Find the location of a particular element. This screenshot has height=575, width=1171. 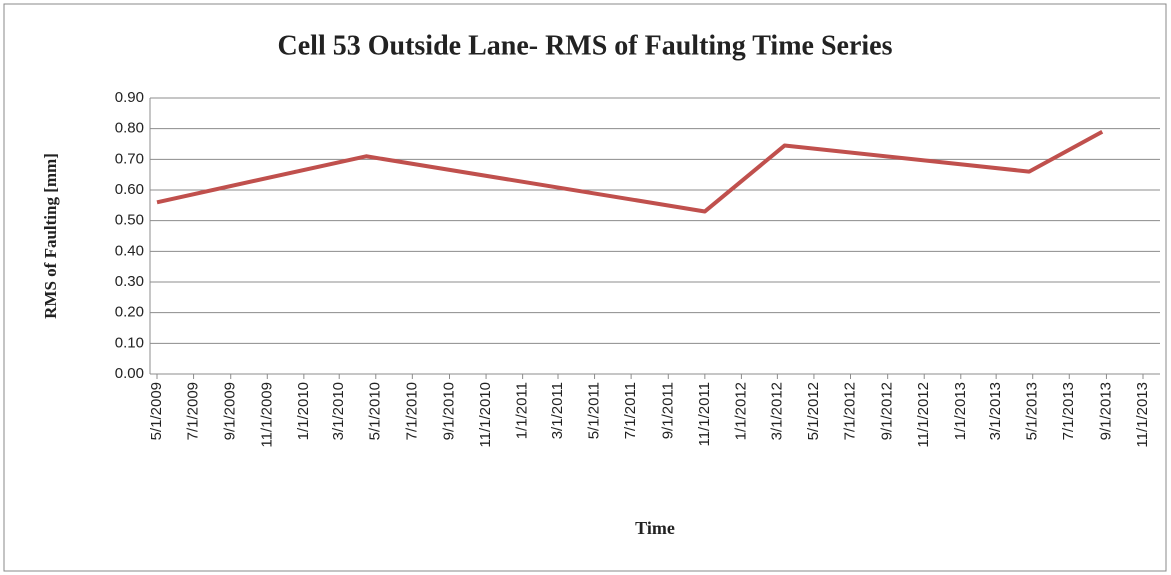

y-tick-label: 0.40 is located at coordinates (129, 250).